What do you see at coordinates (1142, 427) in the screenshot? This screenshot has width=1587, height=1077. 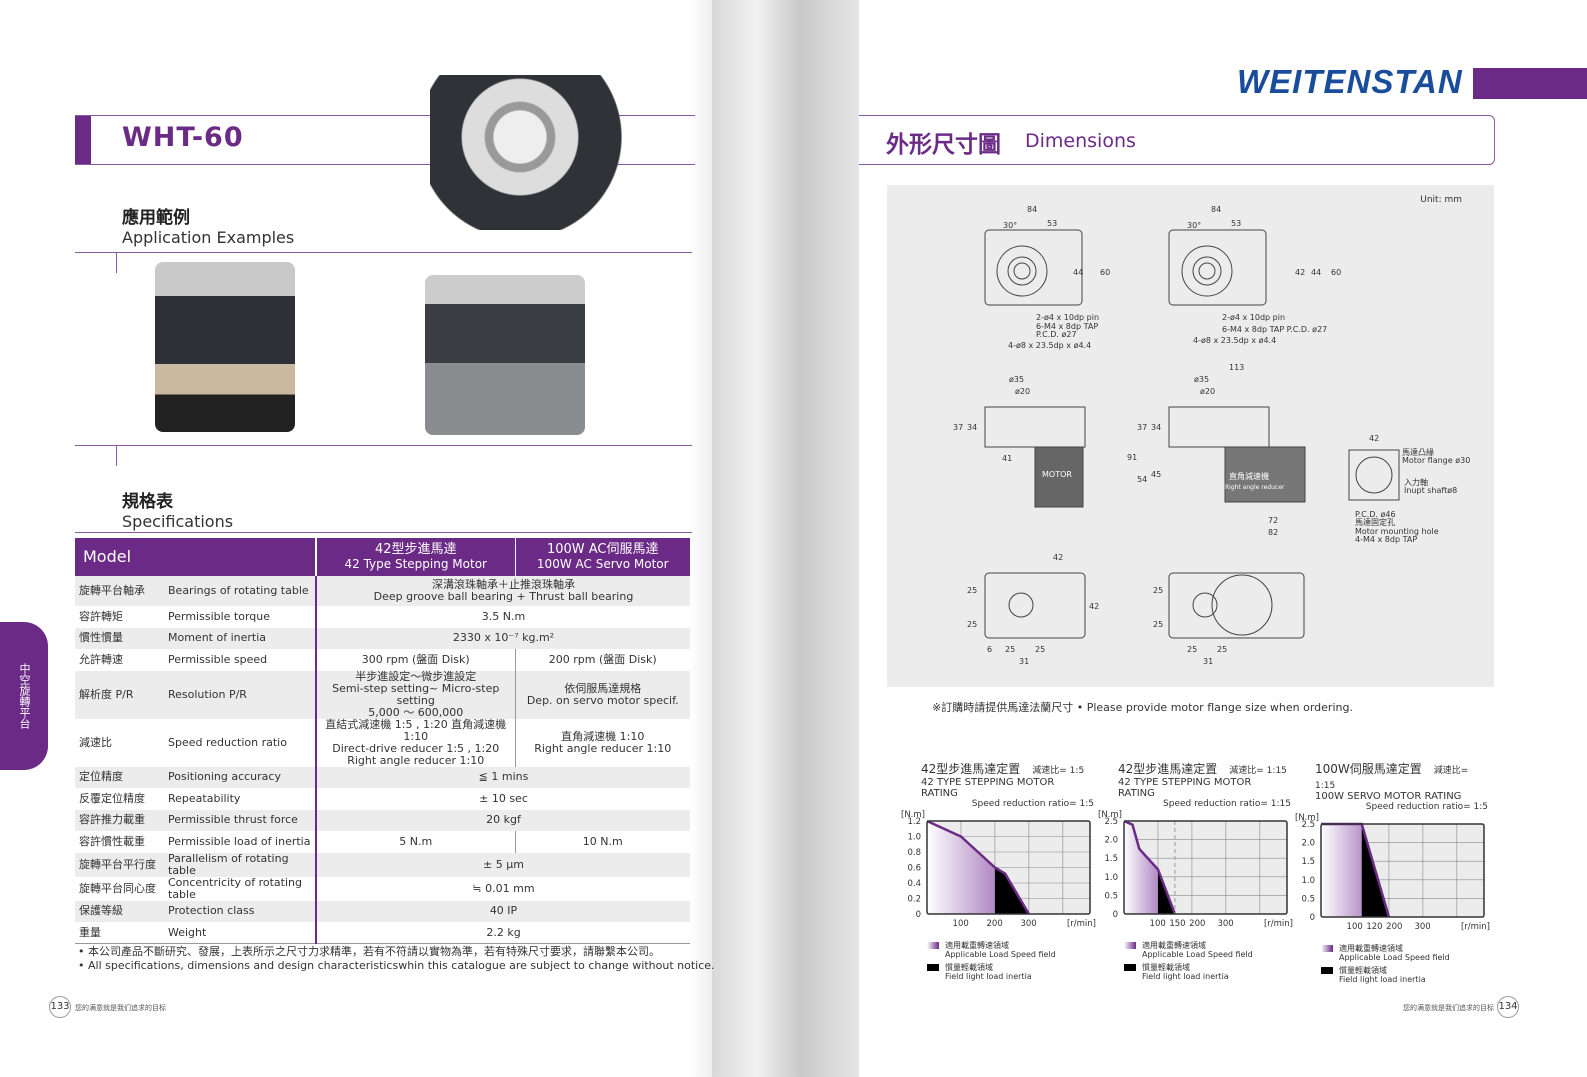 I see `svg-text: 37` at bounding box center [1142, 427].